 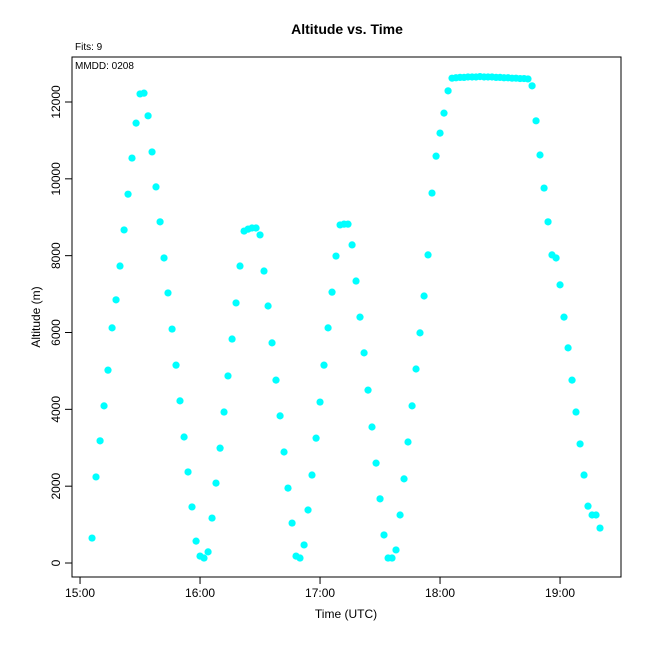 What do you see at coordinates (36, 316) in the screenshot?
I see `y-axis-label: Altitude (m)` at bounding box center [36, 316].